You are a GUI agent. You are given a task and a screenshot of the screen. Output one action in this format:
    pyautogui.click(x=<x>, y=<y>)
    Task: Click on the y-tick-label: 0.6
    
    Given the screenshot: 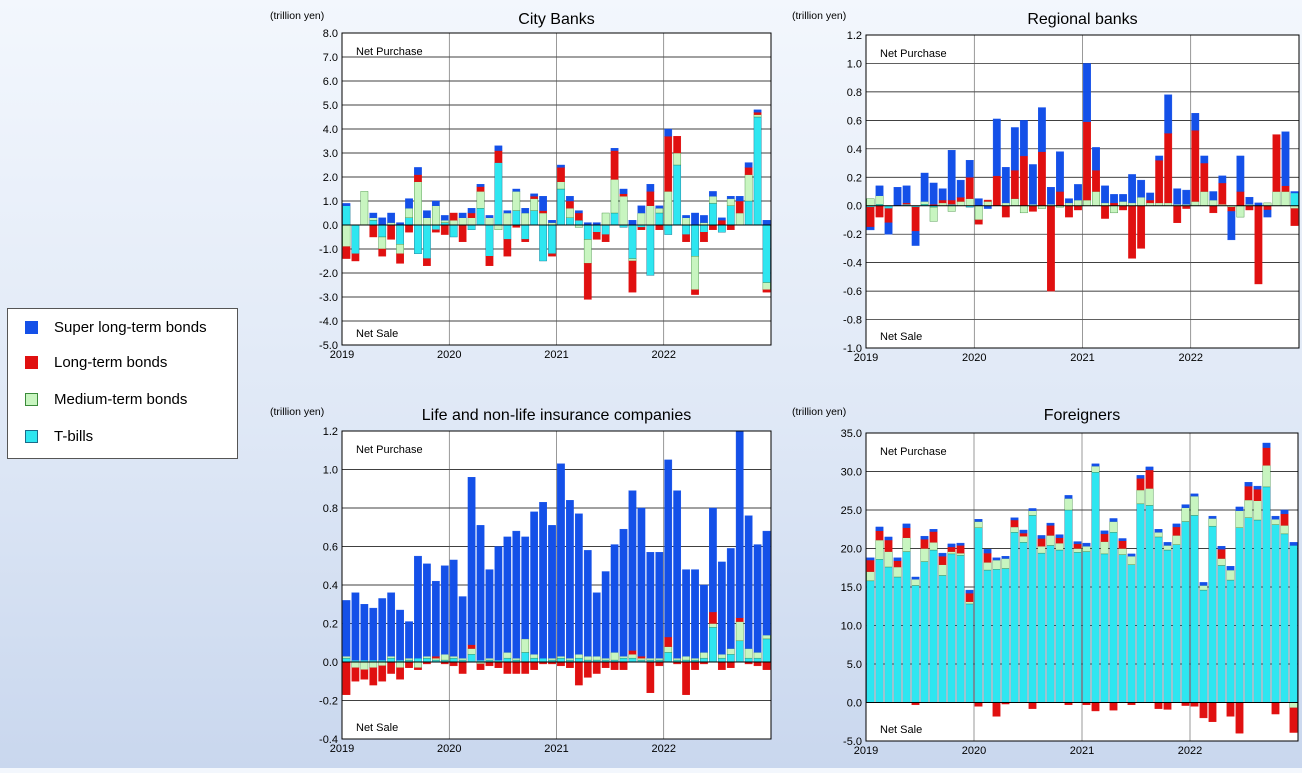 What is the action you would take?
    pyautogui.click(x=854, y=121)
    